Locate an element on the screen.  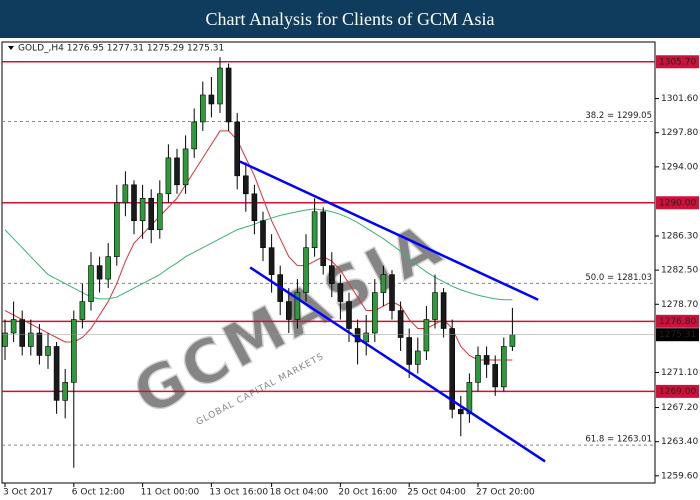
last-price-box is located at coordinates (677, 335).